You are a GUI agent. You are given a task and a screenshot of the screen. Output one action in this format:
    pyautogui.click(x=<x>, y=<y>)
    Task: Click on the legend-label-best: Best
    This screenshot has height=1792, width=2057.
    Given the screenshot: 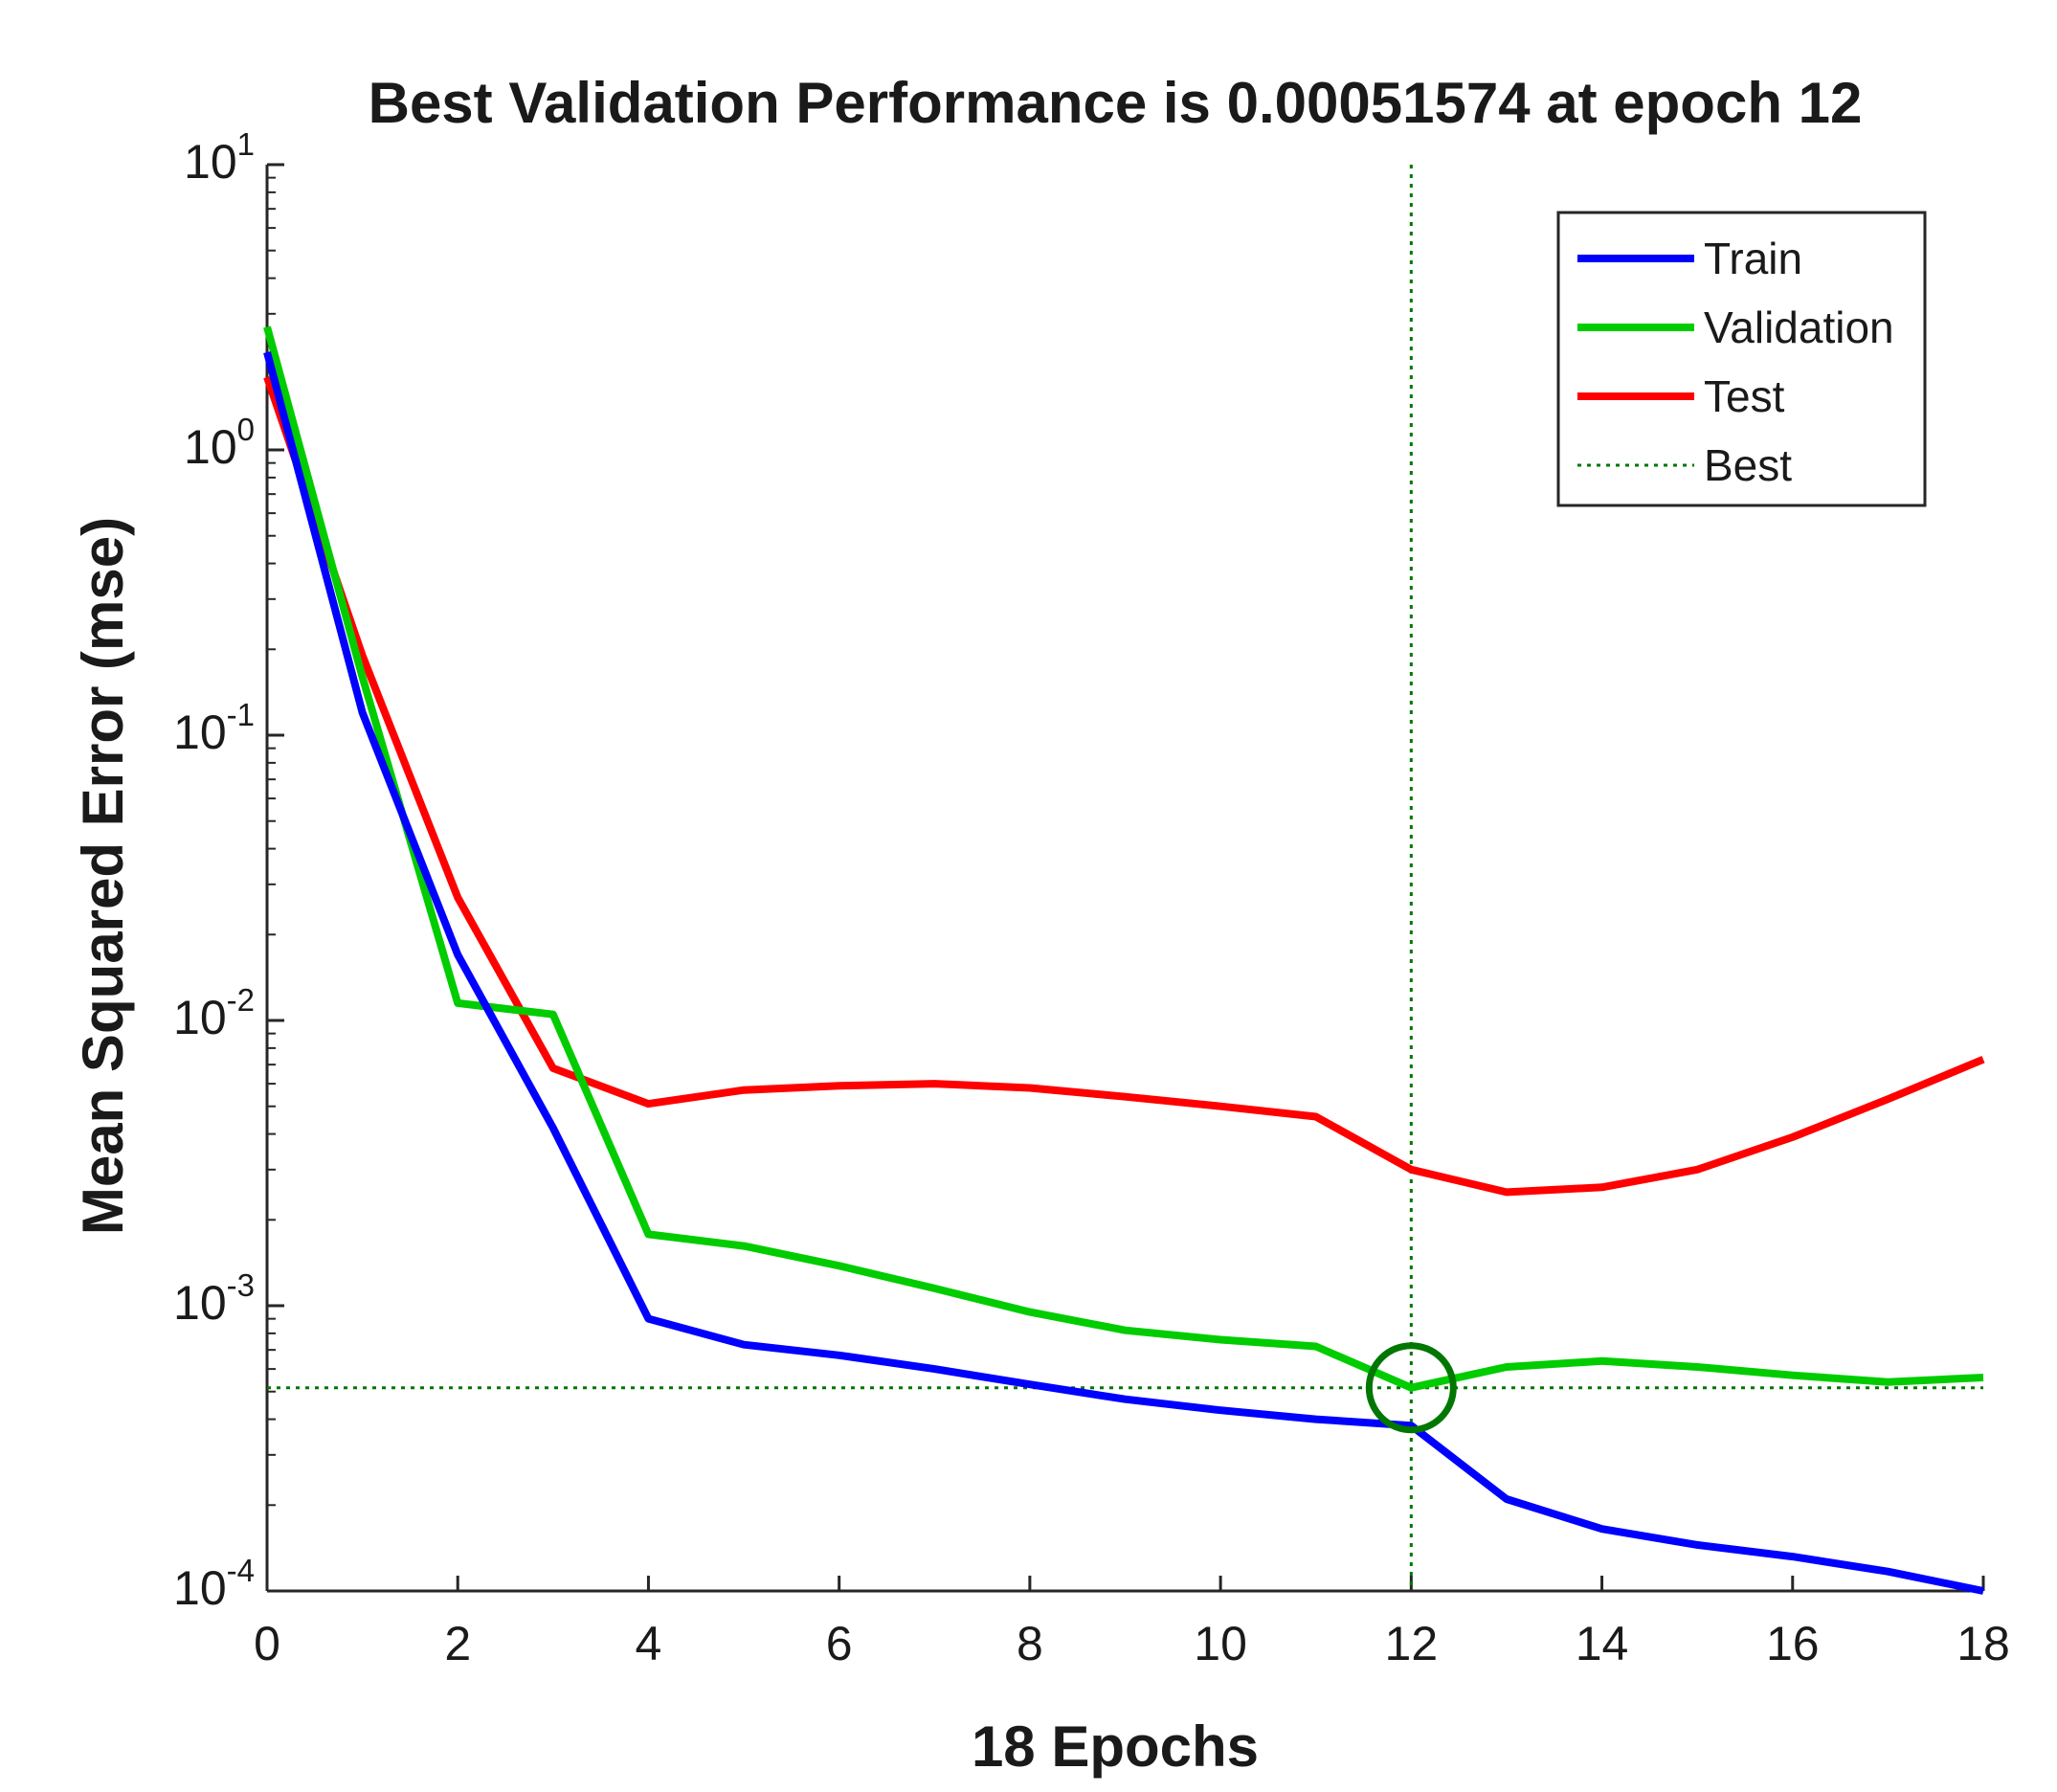 What is the action you would take?
    pyautogui.click(x=1748, y=465)
    